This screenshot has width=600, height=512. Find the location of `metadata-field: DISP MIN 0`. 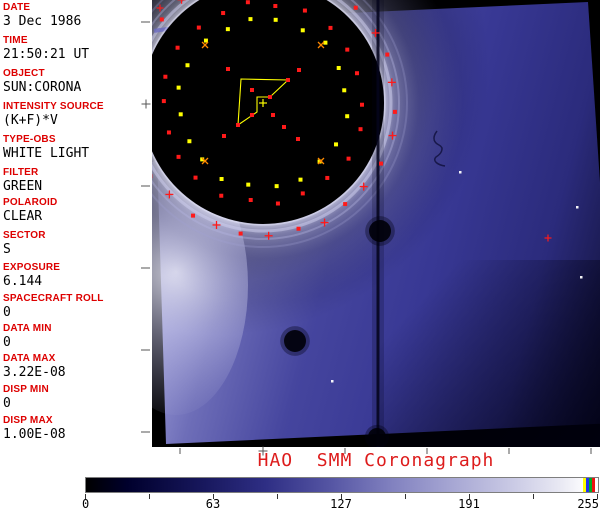

metadata-field: DISP MIN 0 is located at coordinates (26, 397).